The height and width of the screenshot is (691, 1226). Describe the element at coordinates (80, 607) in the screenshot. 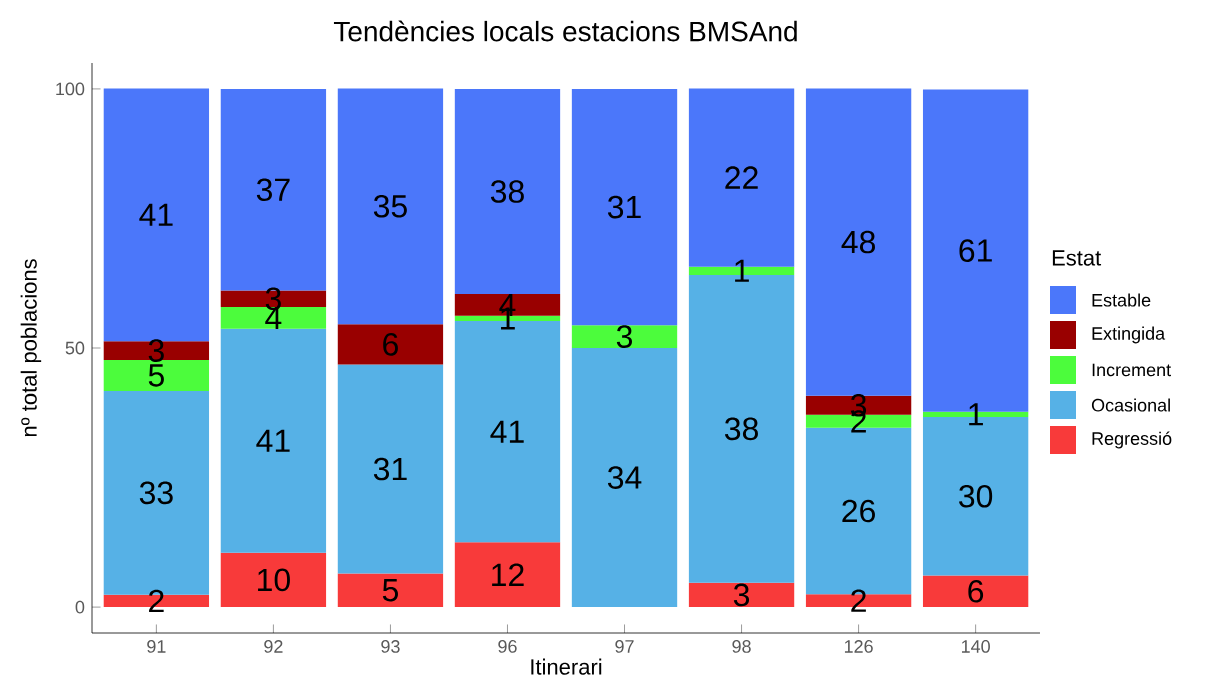

I see `y-tick-label: 0` at that location.